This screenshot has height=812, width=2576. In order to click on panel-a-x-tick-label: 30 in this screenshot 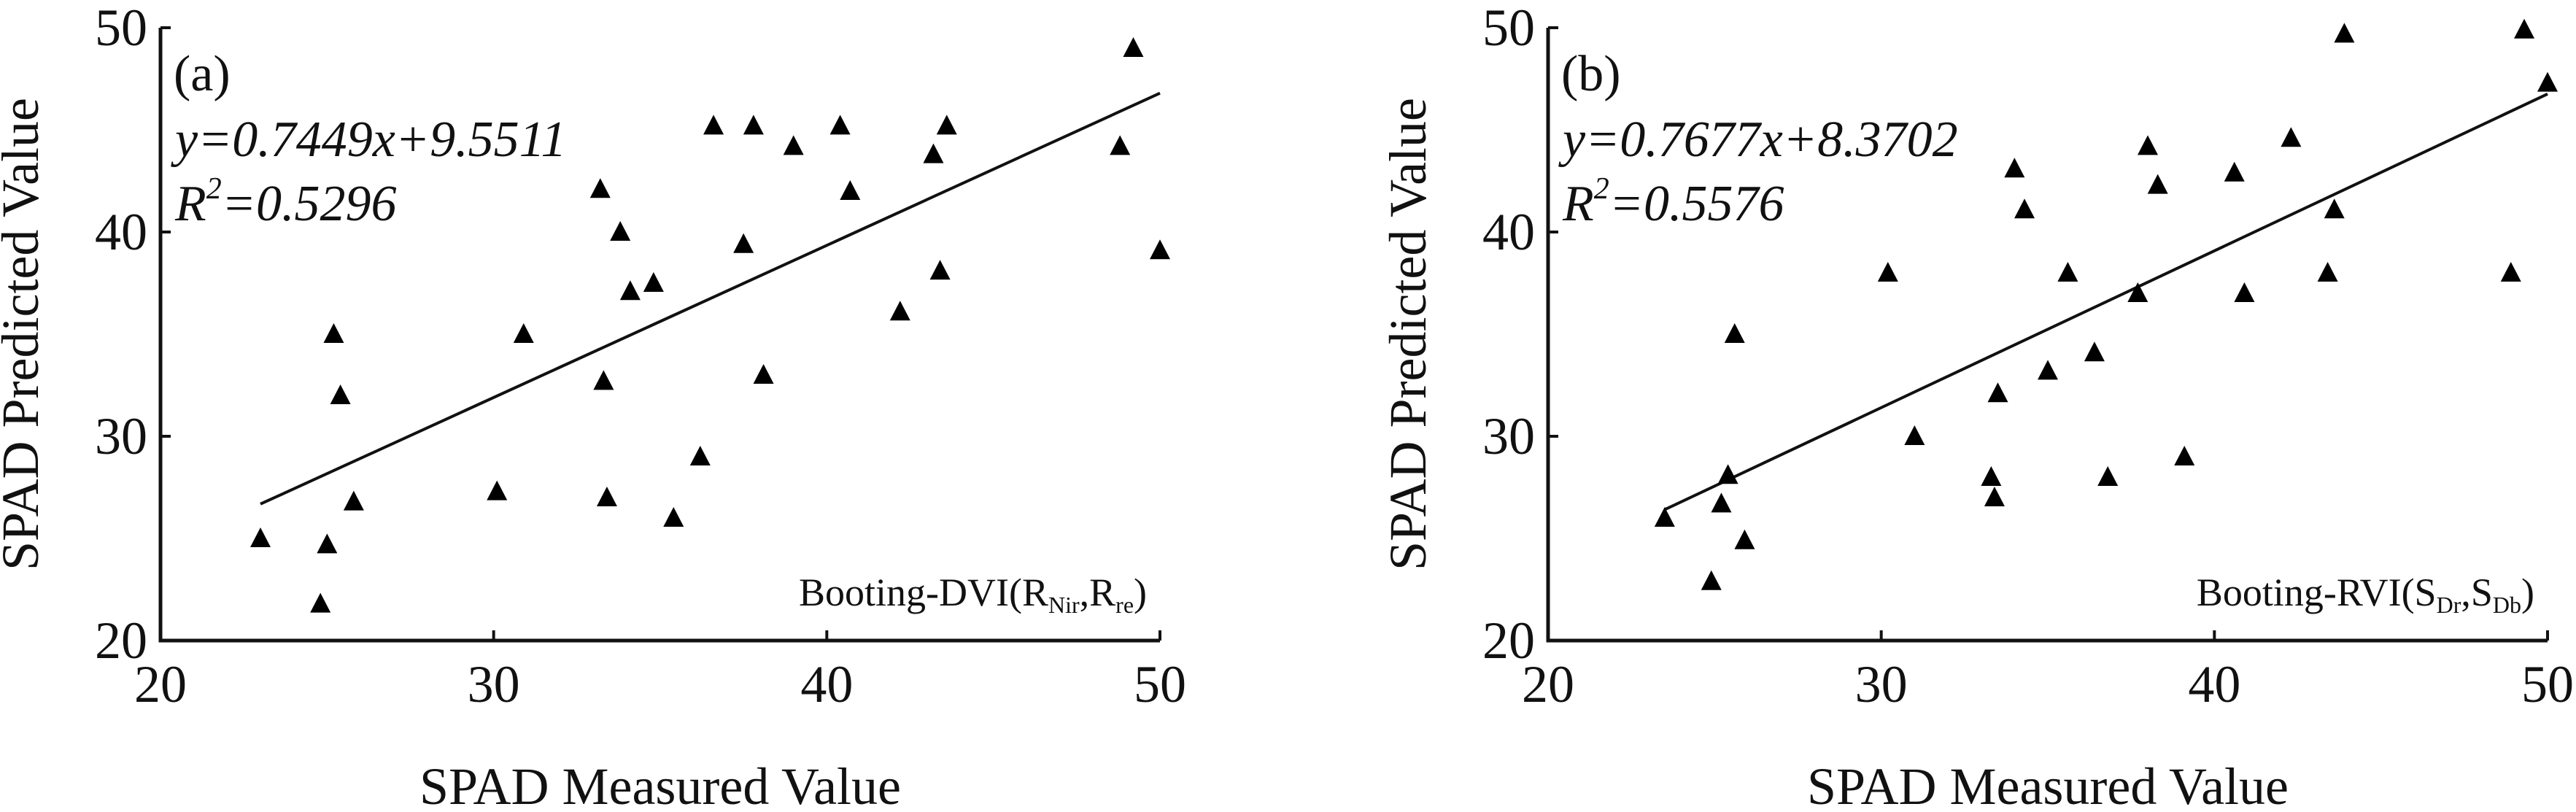, I will do `click(494, 684)`.